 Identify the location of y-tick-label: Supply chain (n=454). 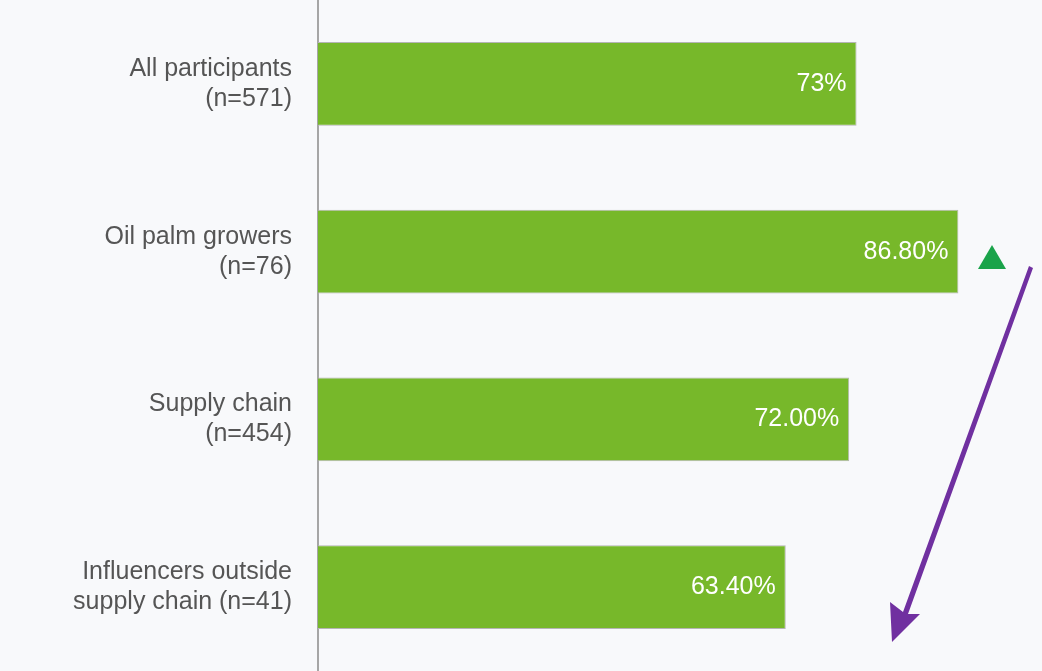
(220, 417).